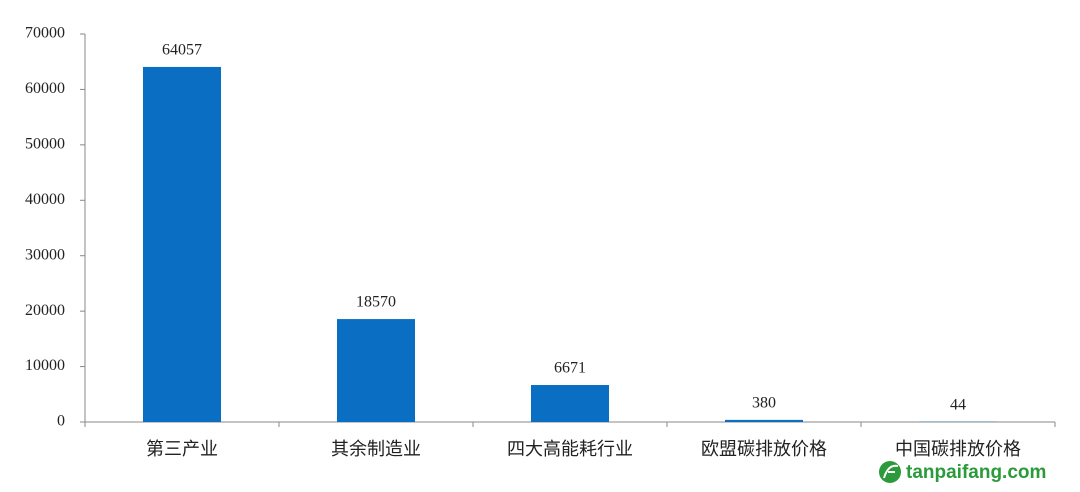 Image resolution: width=1080 pixels, height=492 pixels. I want to click on data-label: 380, so click(764, 403).